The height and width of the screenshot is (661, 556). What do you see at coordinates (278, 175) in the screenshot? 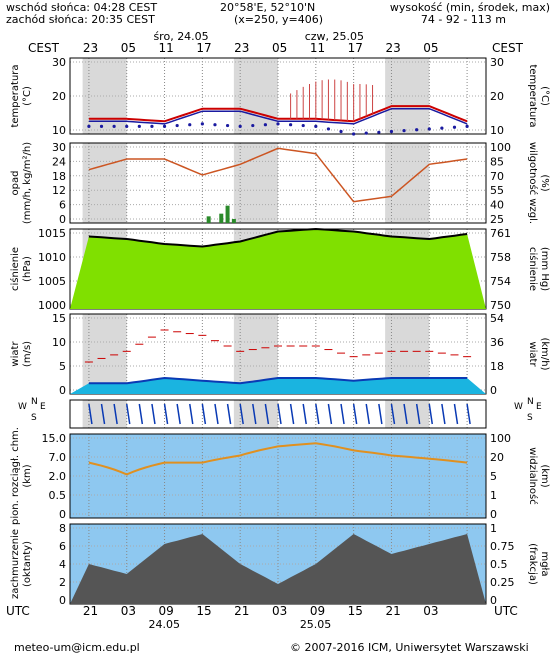
I see `humidity-line` at bounding box center [278, 175].